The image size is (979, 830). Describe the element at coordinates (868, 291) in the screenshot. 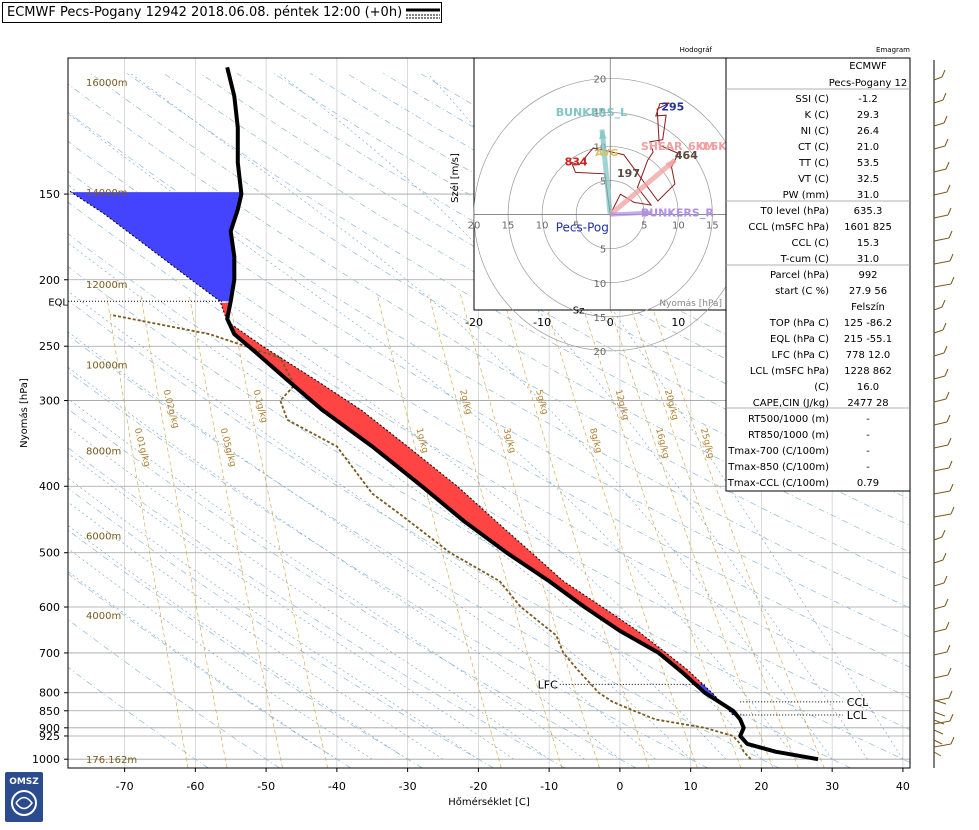

I see `table-row-value: 27.9 56` at that location.